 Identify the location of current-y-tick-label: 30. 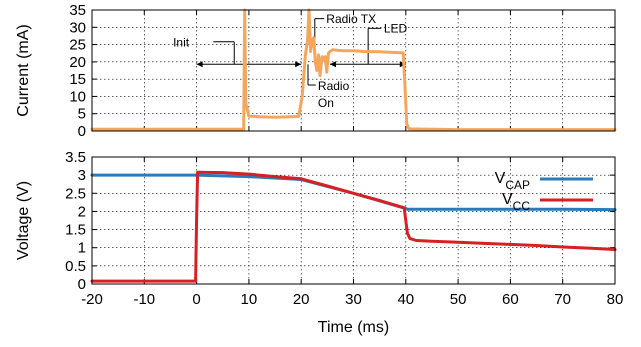
(77, 27).